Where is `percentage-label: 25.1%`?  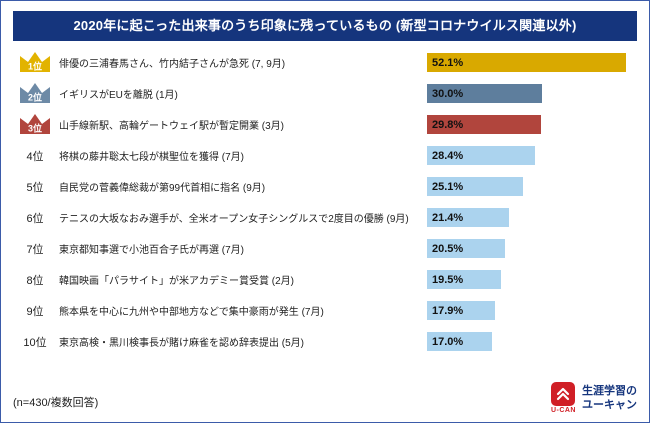
percentage-label: 25.1% is located at coordinates (448, 186).